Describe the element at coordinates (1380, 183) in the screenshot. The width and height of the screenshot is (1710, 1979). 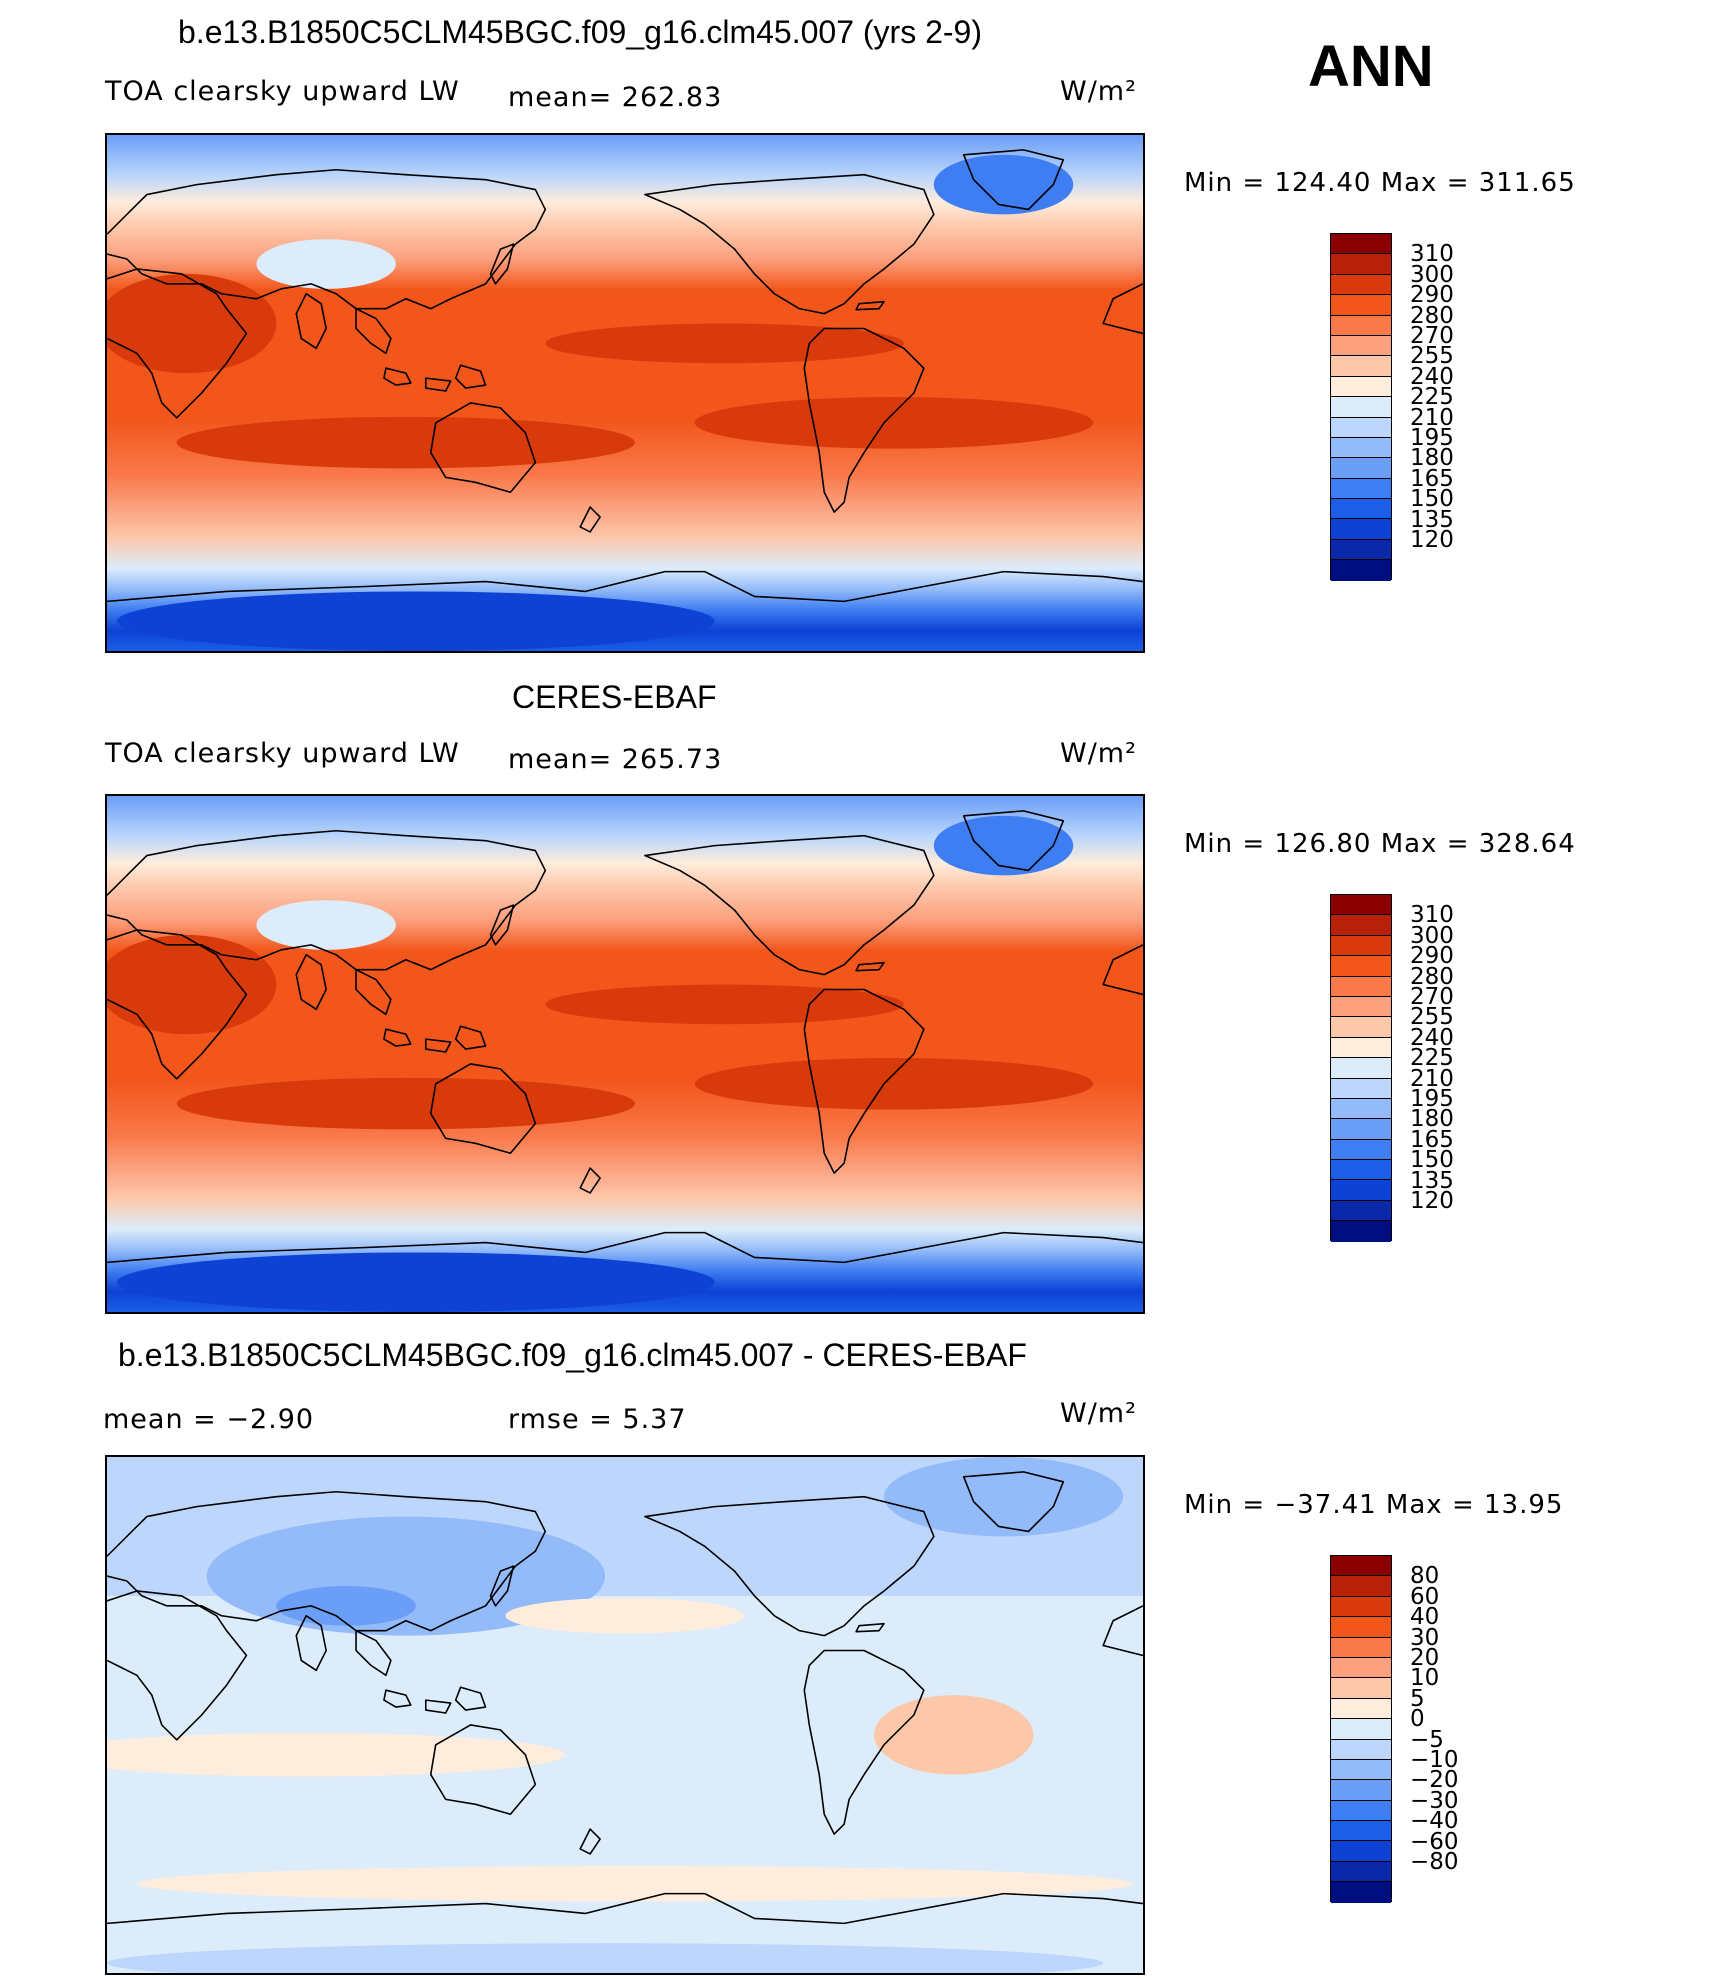
I see `panel-1-minmax: Min = 124.40 Max = 311.65` at that location.